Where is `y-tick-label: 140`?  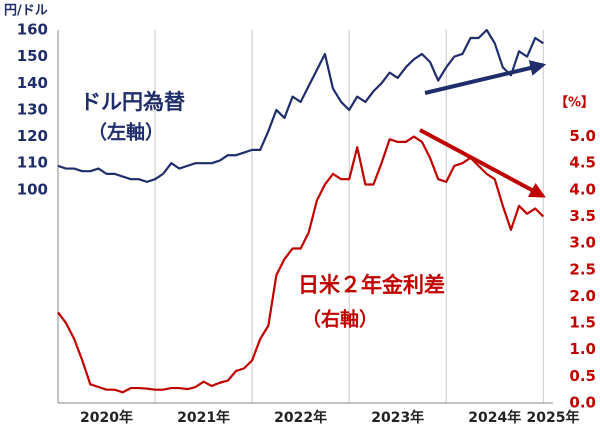 y-tick-label: 140 is located at coordinates (32, 83).